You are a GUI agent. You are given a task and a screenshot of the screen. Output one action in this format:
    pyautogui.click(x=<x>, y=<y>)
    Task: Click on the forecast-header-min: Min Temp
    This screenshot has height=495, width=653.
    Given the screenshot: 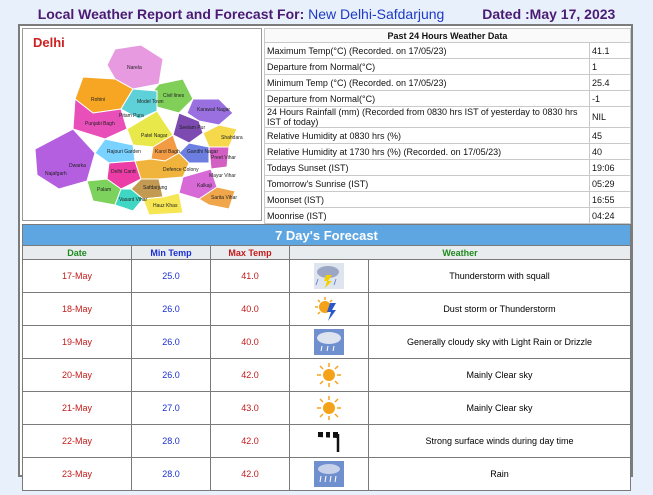 What is the action you would take?
    pyautogui.click(x=171, y=252)
    